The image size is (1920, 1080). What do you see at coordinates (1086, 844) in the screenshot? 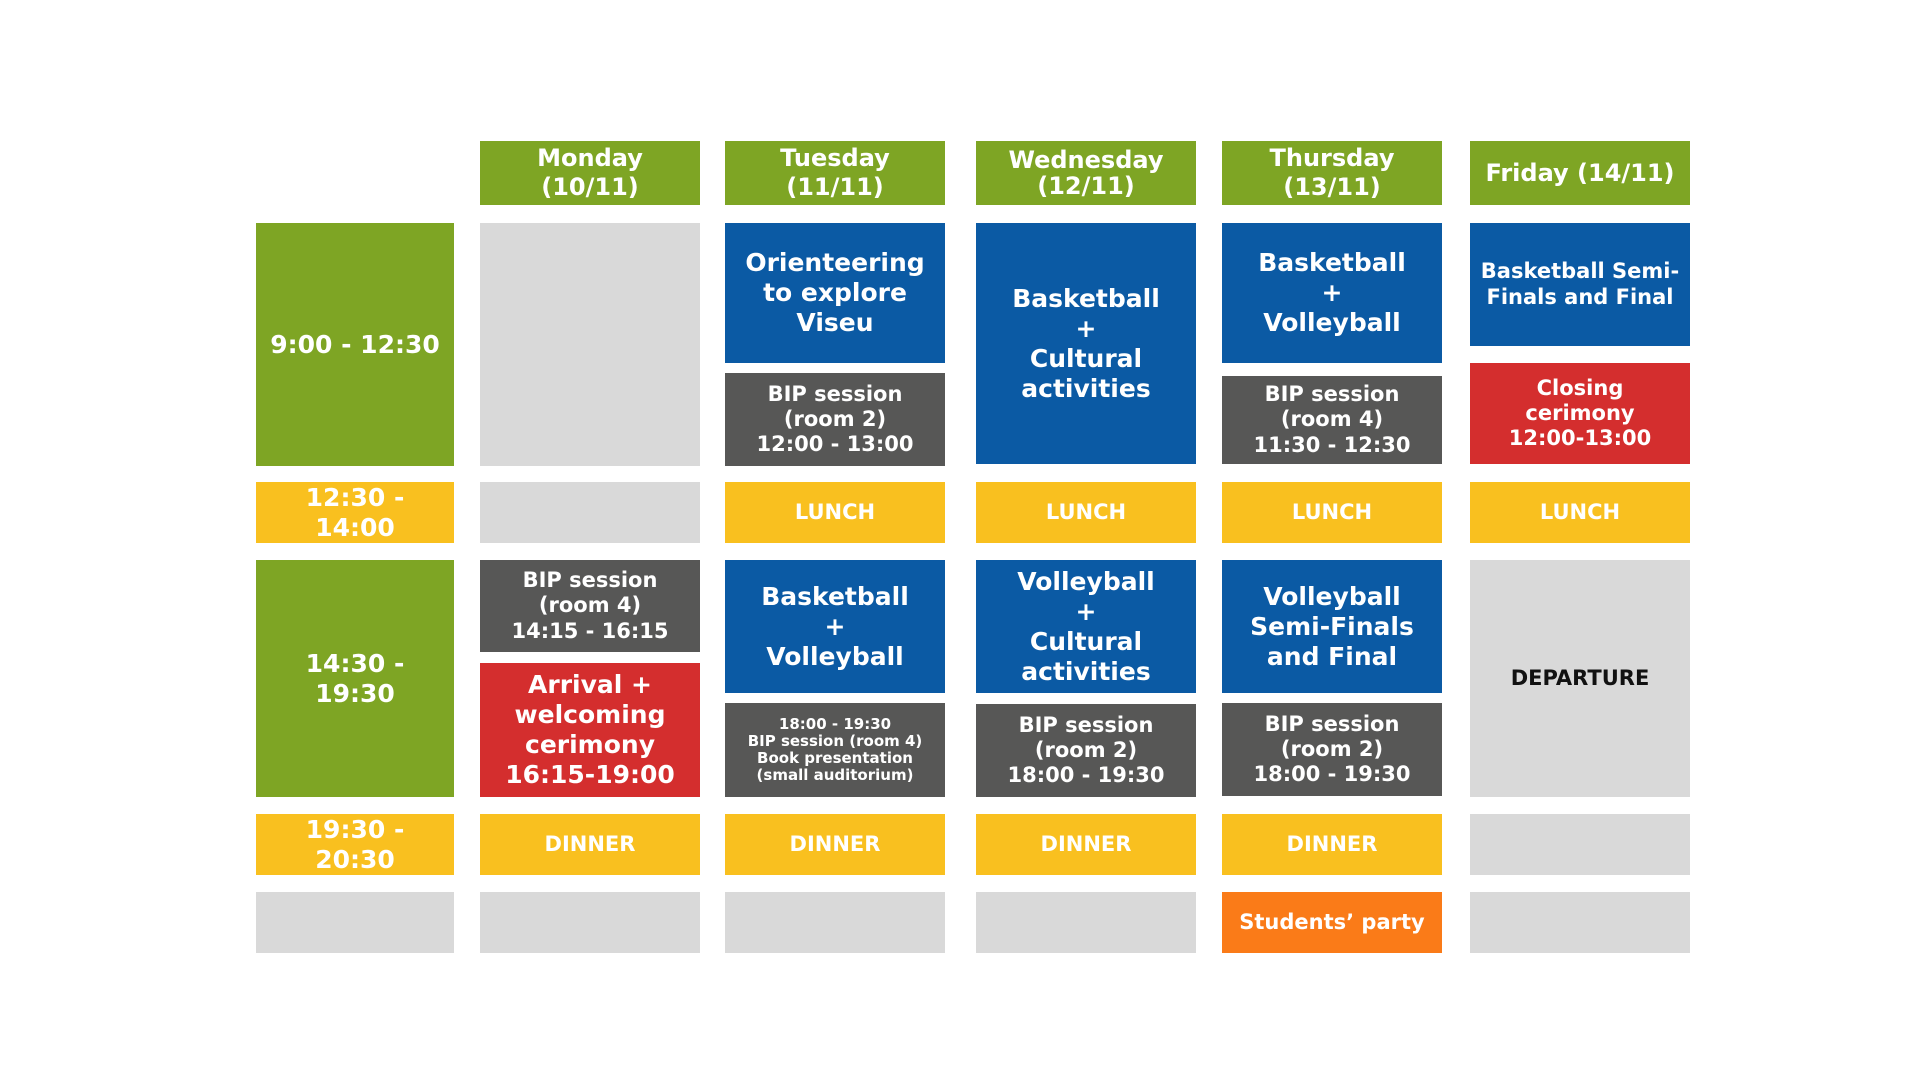
I see `wednesday-dinner: DINNER` at bounding box center [1086, 844].